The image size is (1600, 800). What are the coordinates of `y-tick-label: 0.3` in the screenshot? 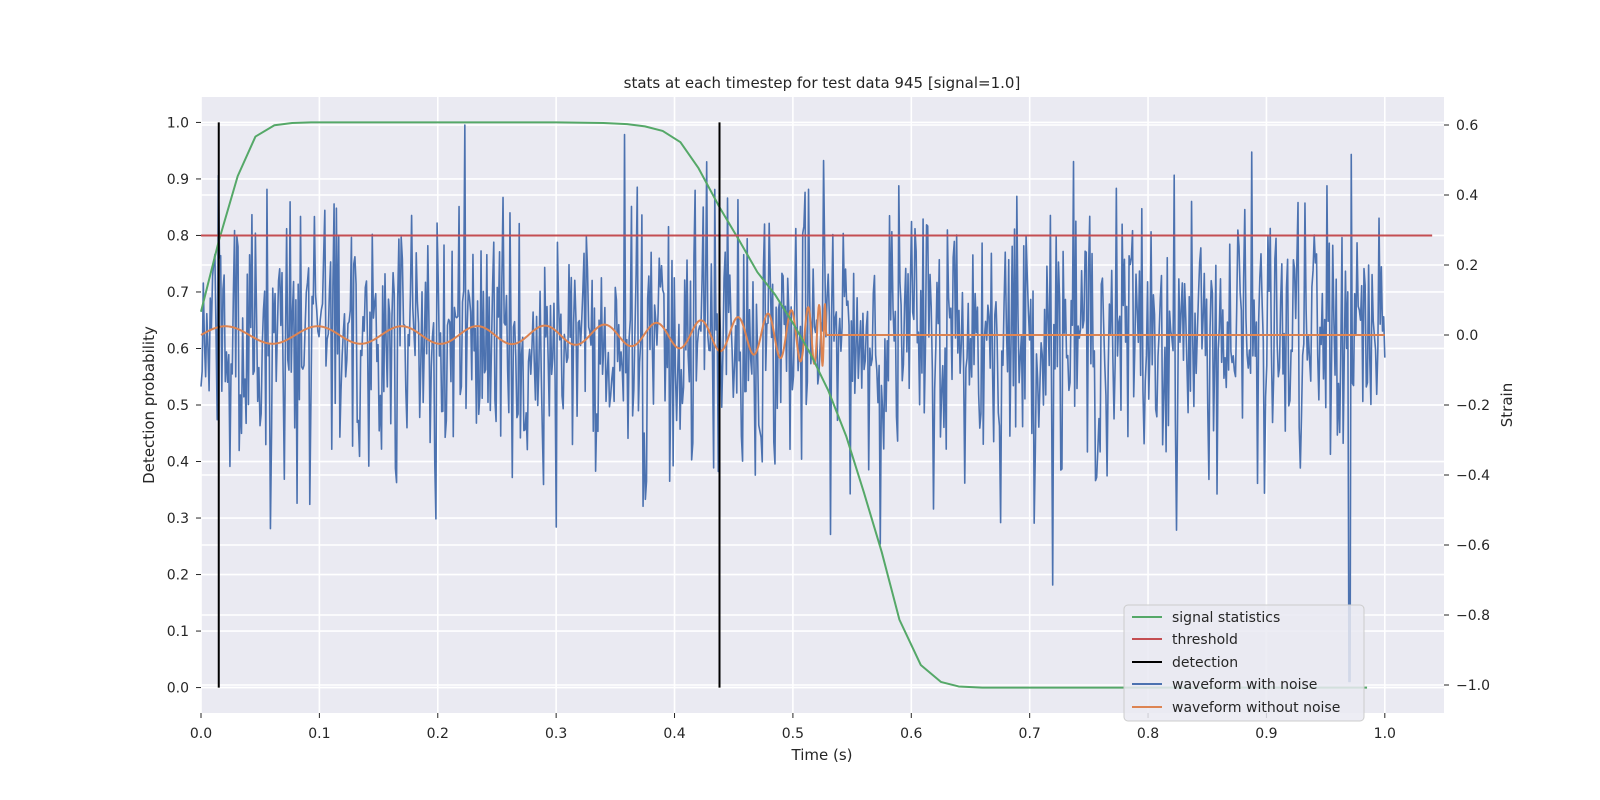 It's located at (178, 519).